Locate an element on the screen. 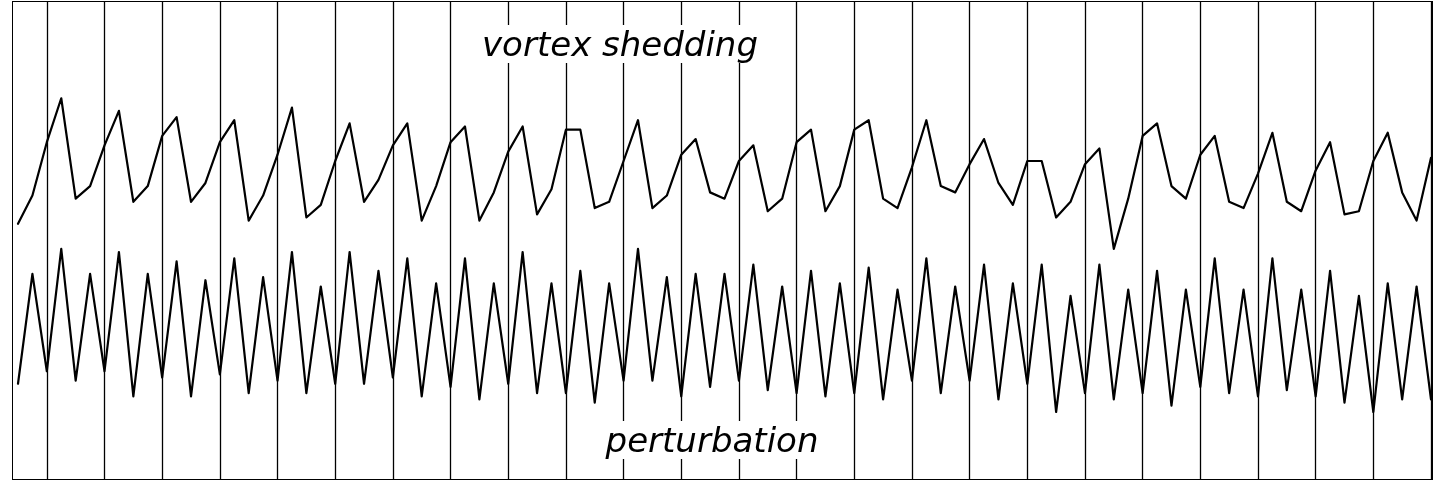 Image resolution: width=1434 pixels, height=498 pixels. series-label: vortex shedding is located at coordinates (620, 44).